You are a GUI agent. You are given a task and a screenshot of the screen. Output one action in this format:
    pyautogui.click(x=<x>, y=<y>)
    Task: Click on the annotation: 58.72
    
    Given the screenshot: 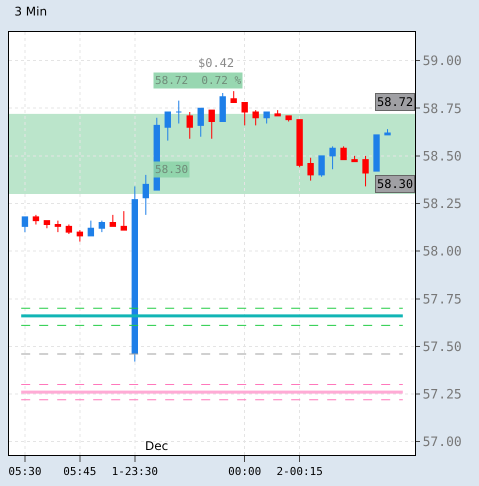 What is the action you would take?
    pyautogui.click(x=395, y=102)
    